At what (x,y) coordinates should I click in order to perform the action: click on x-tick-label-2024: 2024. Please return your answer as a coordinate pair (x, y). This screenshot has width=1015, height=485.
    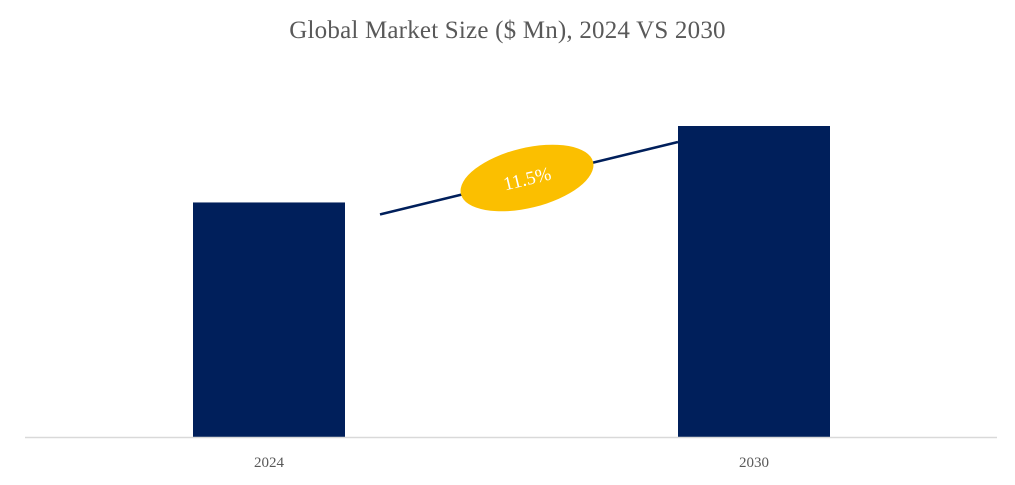
    Looking at the image, I should click on (269, 463).